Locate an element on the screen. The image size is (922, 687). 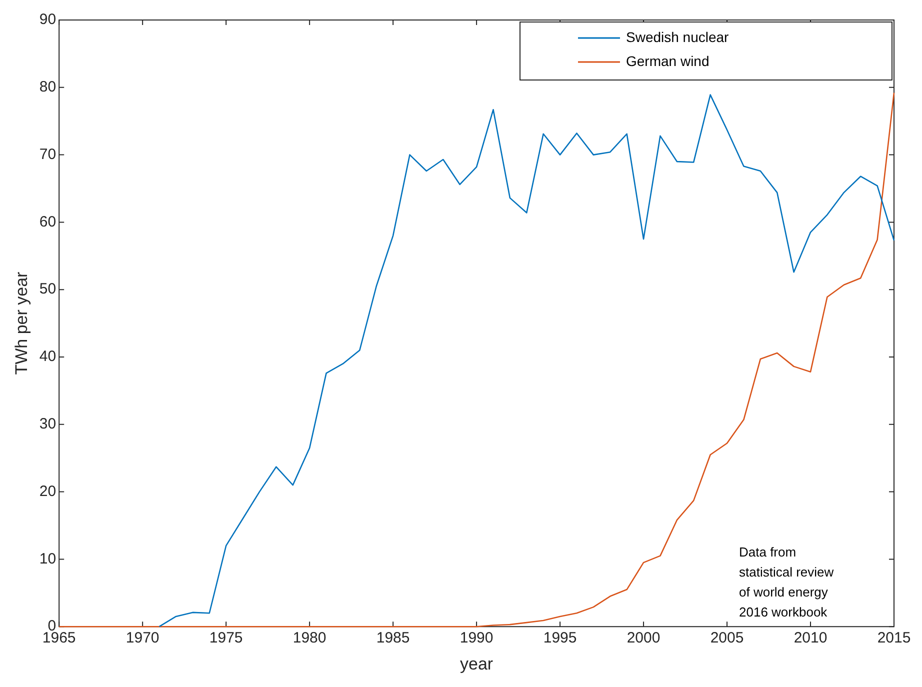
x-axis-title: year is located at coordinates (477, 664).